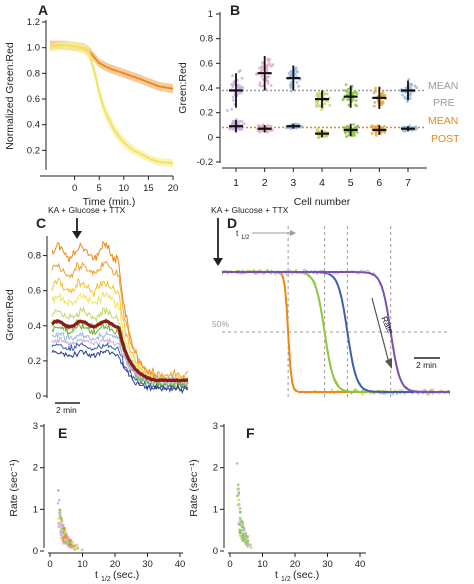 The height and width of the screenshot is (584, 474). Describe the element at coordinates (322, 183) in the screenshot. I see `b-x-tick-label: 4` at that location.